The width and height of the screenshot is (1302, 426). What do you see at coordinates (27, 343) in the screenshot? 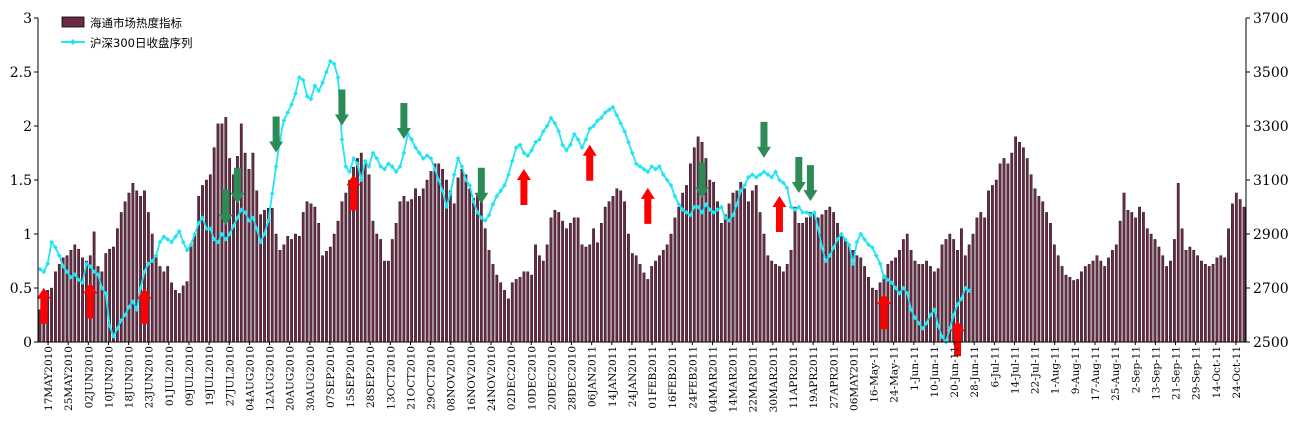
I see `left-tick-label: 0` at bounding box center [27, 343].